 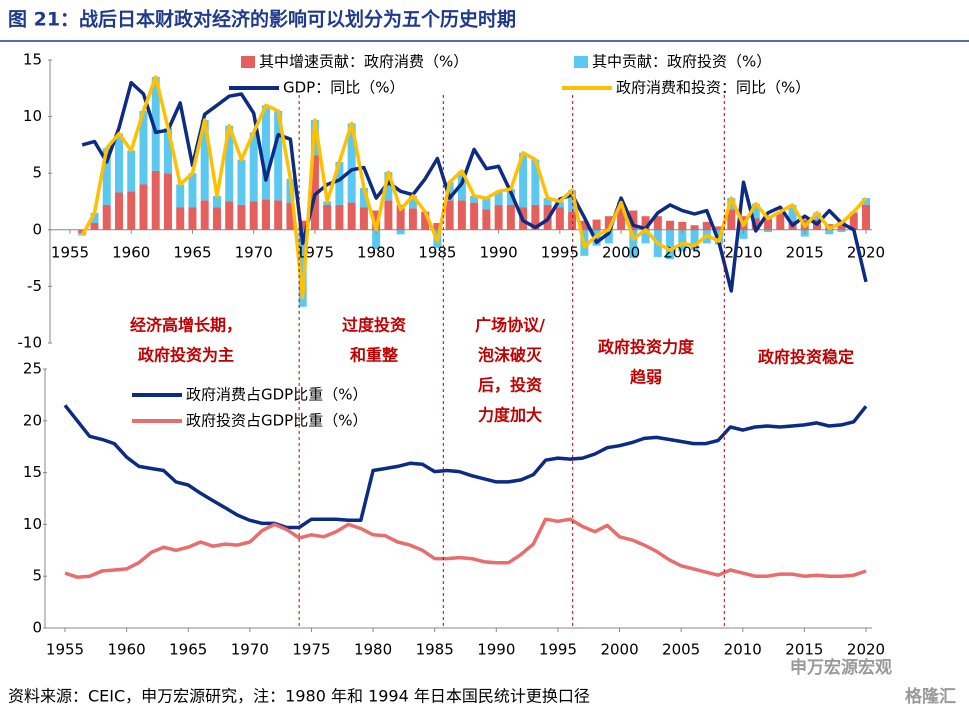 What do you see at coordinates (374, 325) in the screenshot?
I see `period-label: 过度投资` at bounding box center [374, 325].